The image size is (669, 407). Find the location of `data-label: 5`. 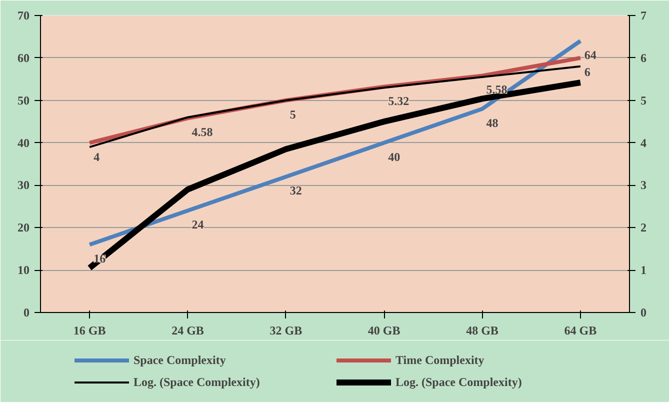

data-label: 5 is located at coordinates (293, 114).